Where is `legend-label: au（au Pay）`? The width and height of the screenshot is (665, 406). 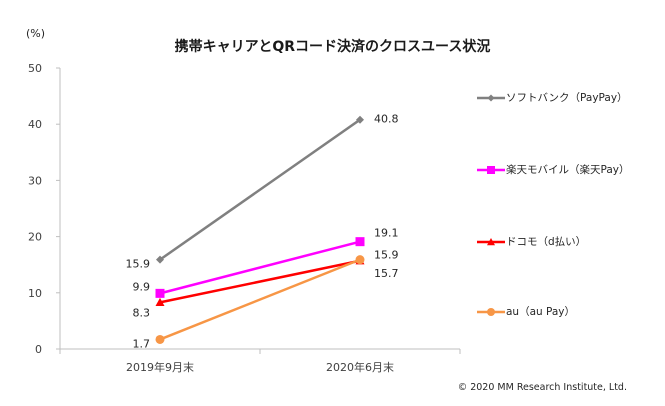
legend-label: au（au Pay） is located at coordinates (541, 312).